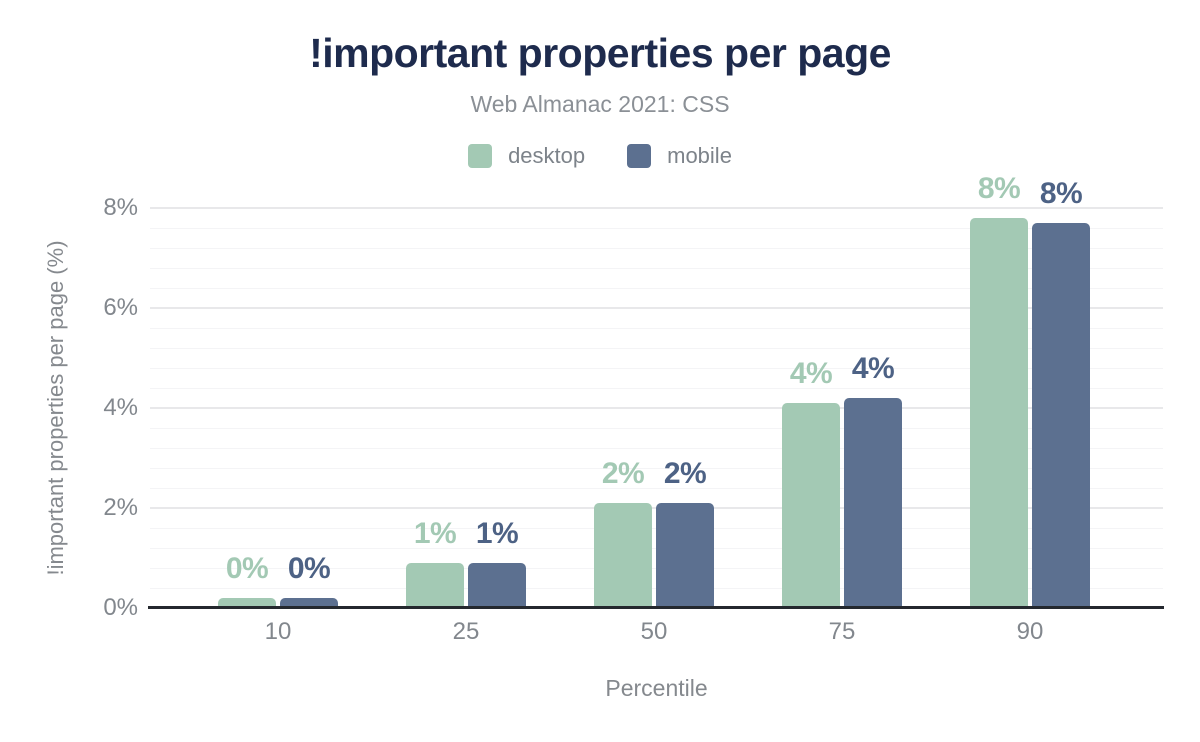 Image resolution: width=1200 pixels, height=742 pixels. I want to click on x-axis-line, so click(656, 607).